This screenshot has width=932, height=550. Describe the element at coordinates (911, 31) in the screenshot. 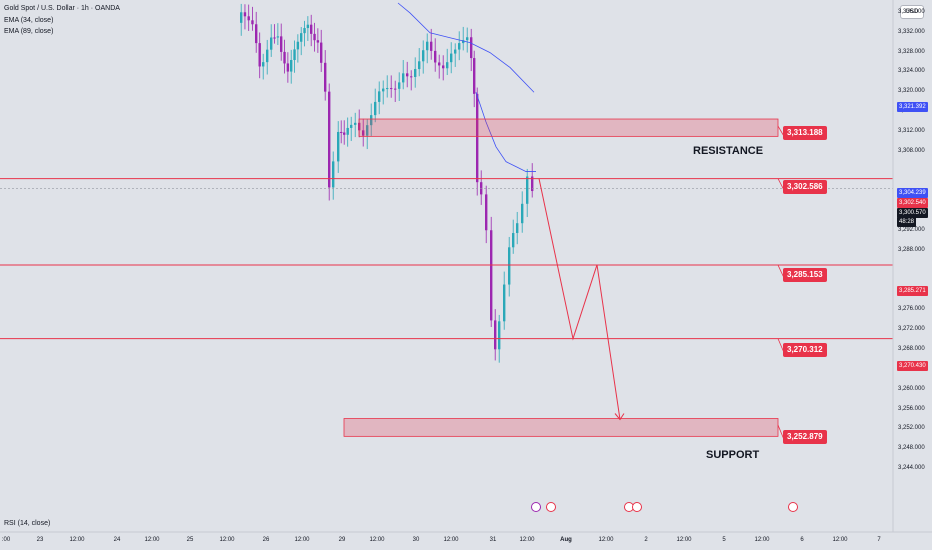

I see `price-axis-label: 3,332.000` at that location.